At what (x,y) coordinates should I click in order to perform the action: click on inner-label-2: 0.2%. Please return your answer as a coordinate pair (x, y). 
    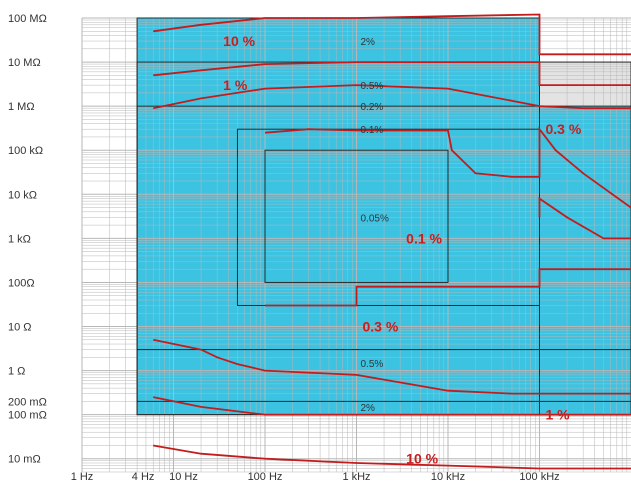
    Looking at the image, I should click on (372, 107).